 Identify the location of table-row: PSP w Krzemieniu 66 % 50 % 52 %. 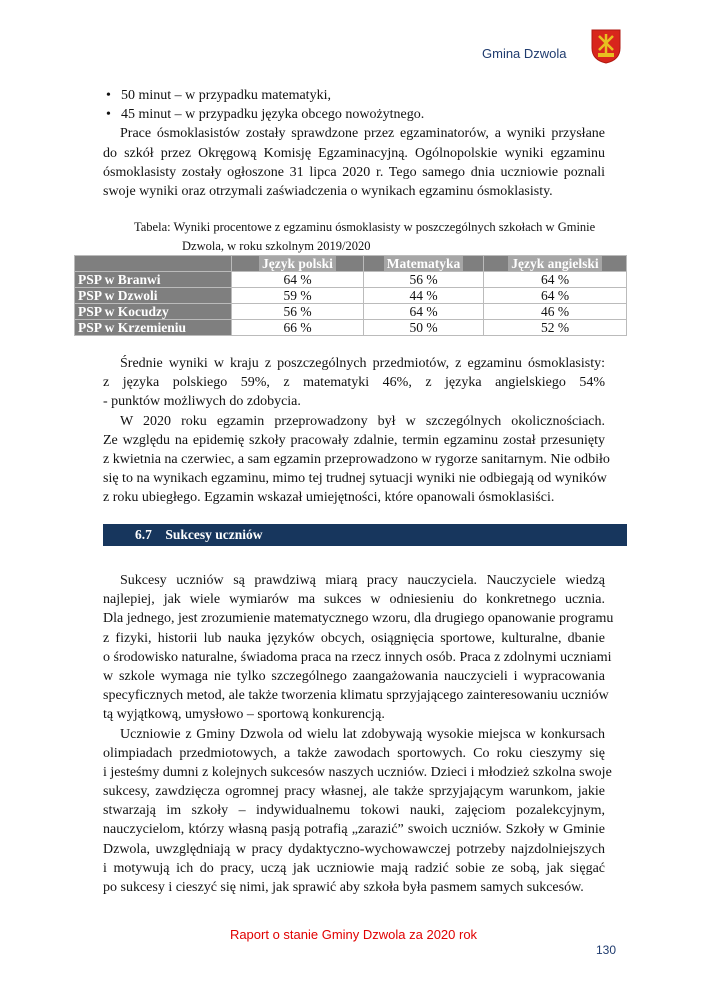
(350, 327).